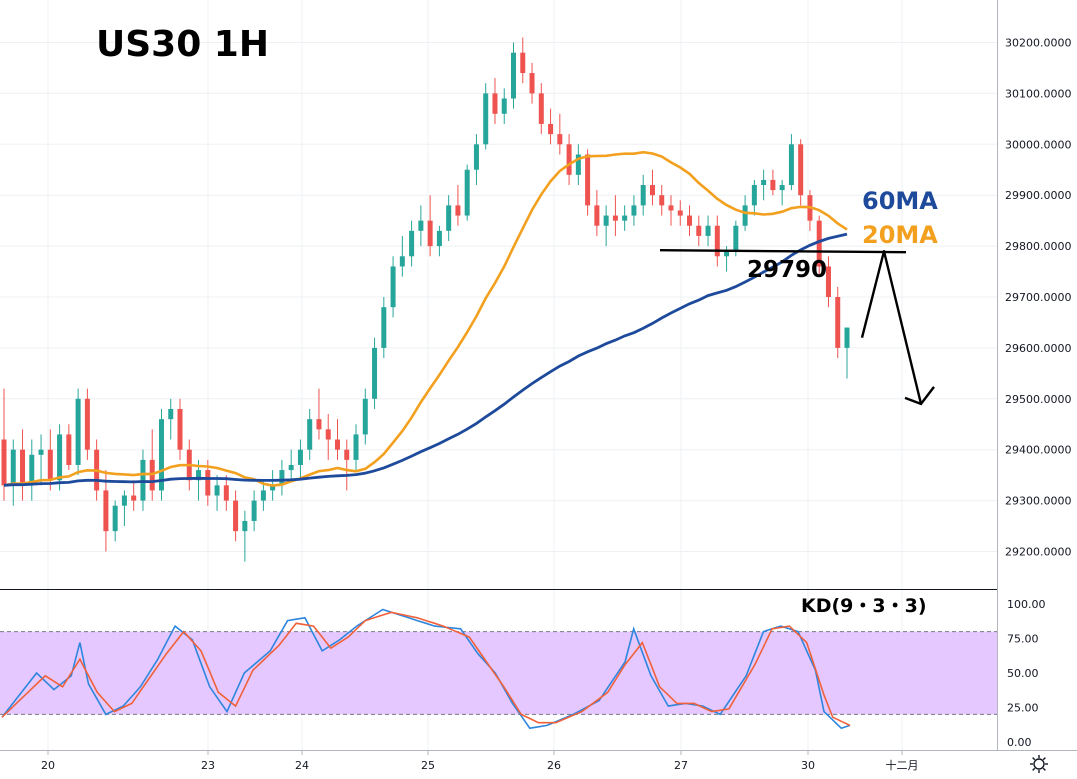 The height and width of the screenshot is (779, 1077). Describe the element at coordinates (1038, 399) in the screenshot. I see `price-tick-label: 29500.0000` at that location.